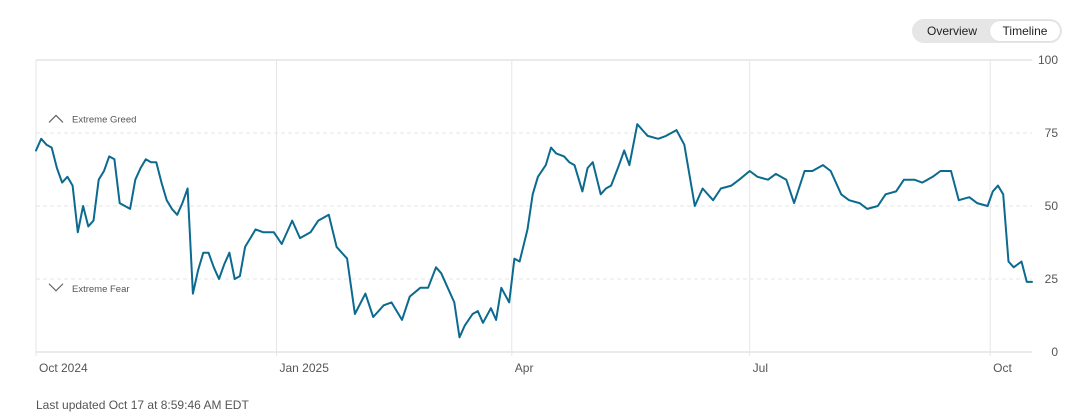 This screenshot has height=418, width=1086. Describe the element at coordinates (1002, 368) in the screenshot. I see `x-tick-label: Oct` at that location.